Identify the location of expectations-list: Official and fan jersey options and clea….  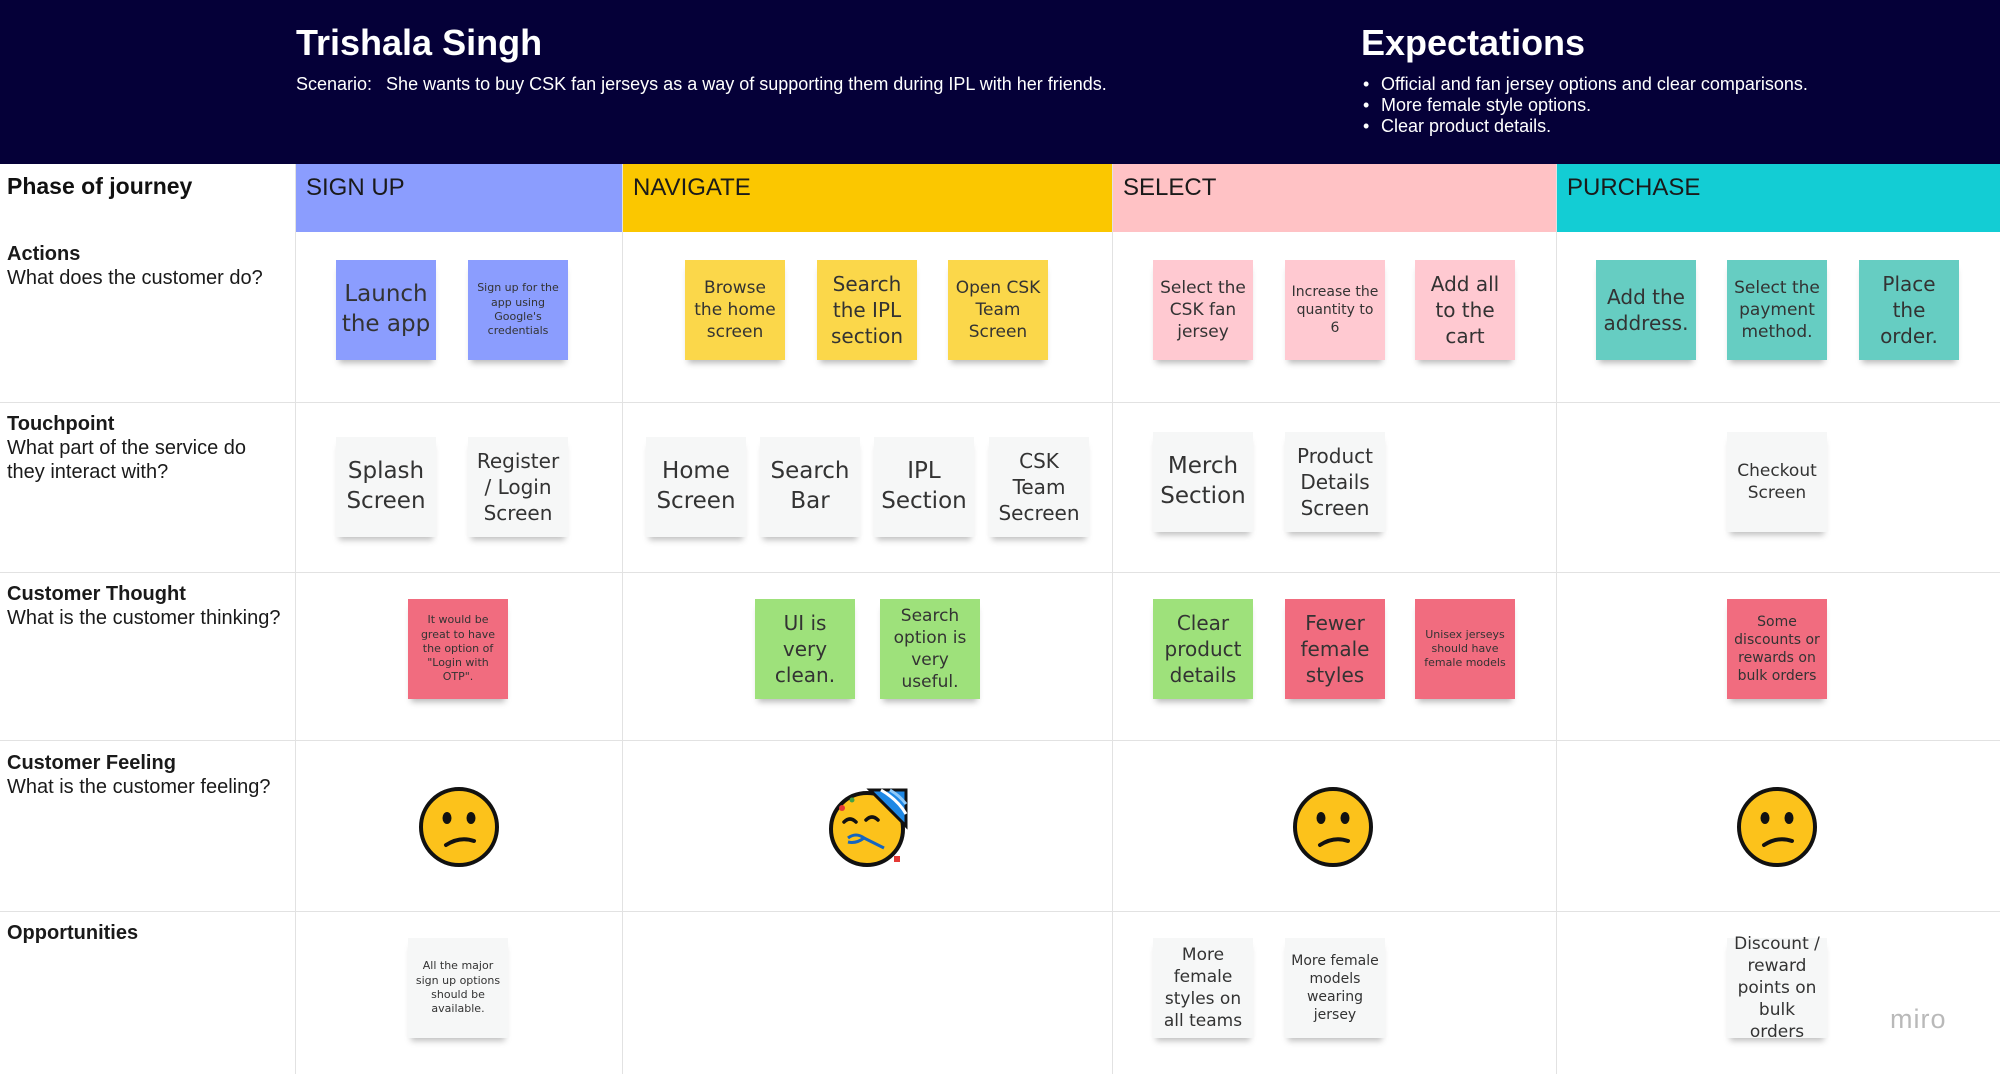
(1585, 105).